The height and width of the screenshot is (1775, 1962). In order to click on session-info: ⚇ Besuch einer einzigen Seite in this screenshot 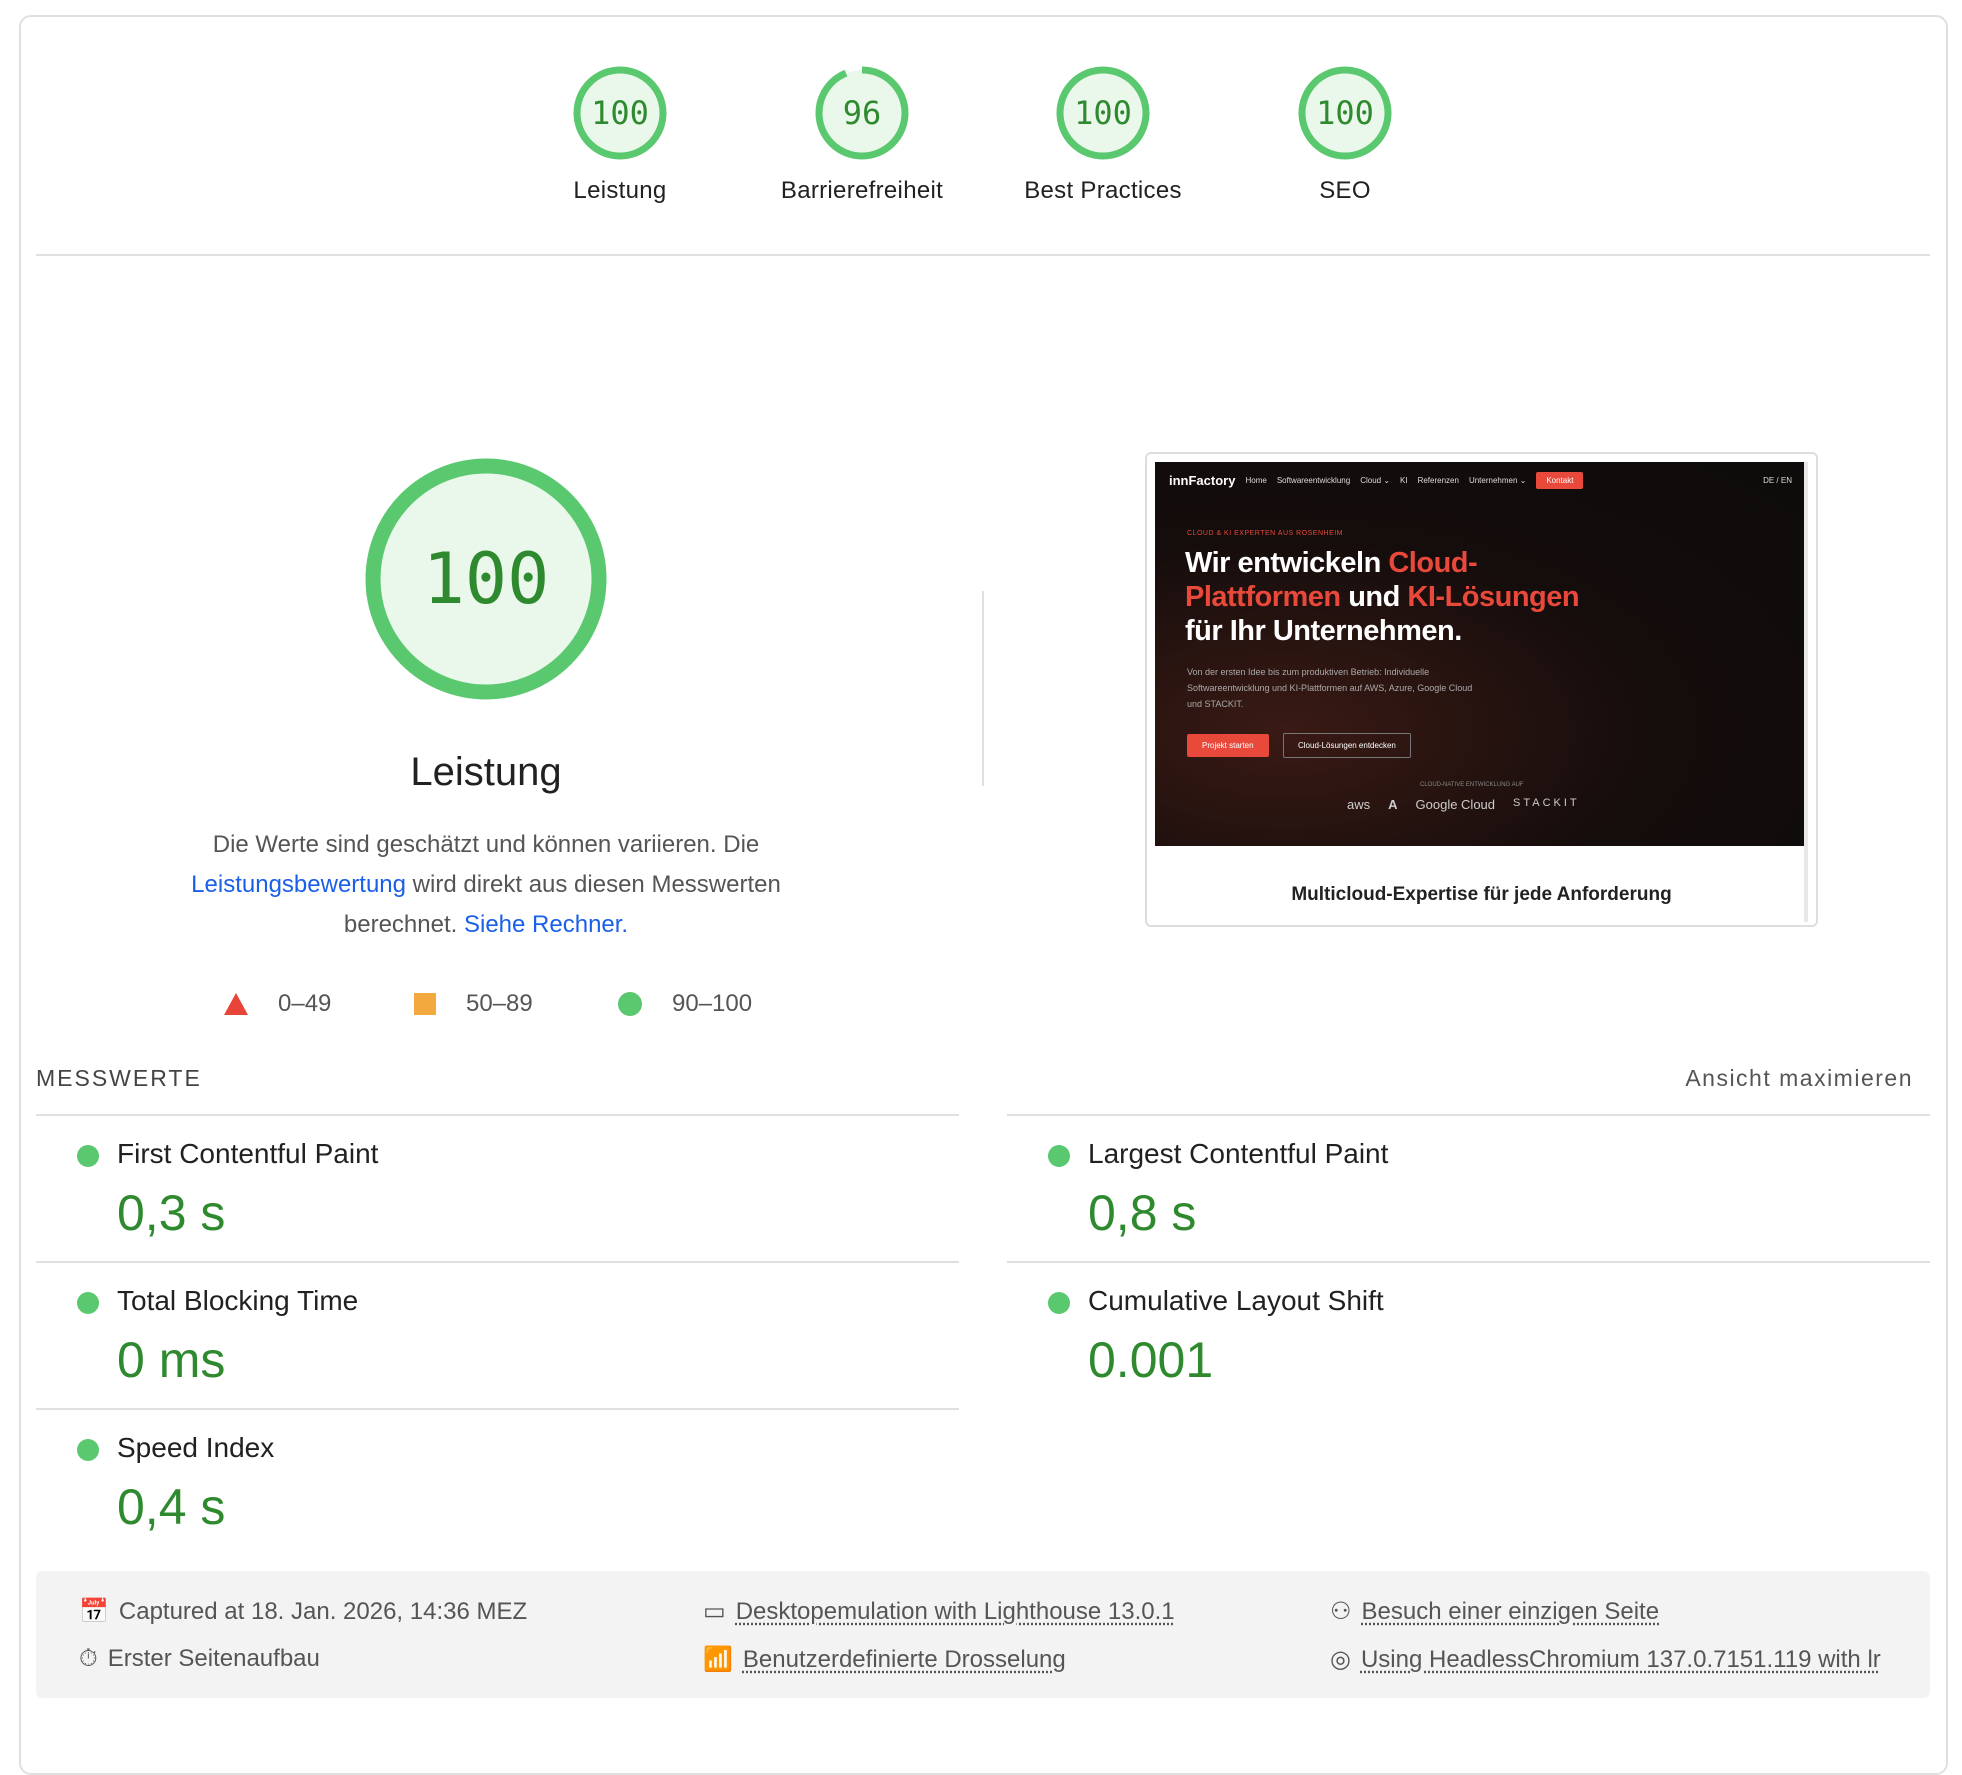, I will do `click(1495, 1611)`.